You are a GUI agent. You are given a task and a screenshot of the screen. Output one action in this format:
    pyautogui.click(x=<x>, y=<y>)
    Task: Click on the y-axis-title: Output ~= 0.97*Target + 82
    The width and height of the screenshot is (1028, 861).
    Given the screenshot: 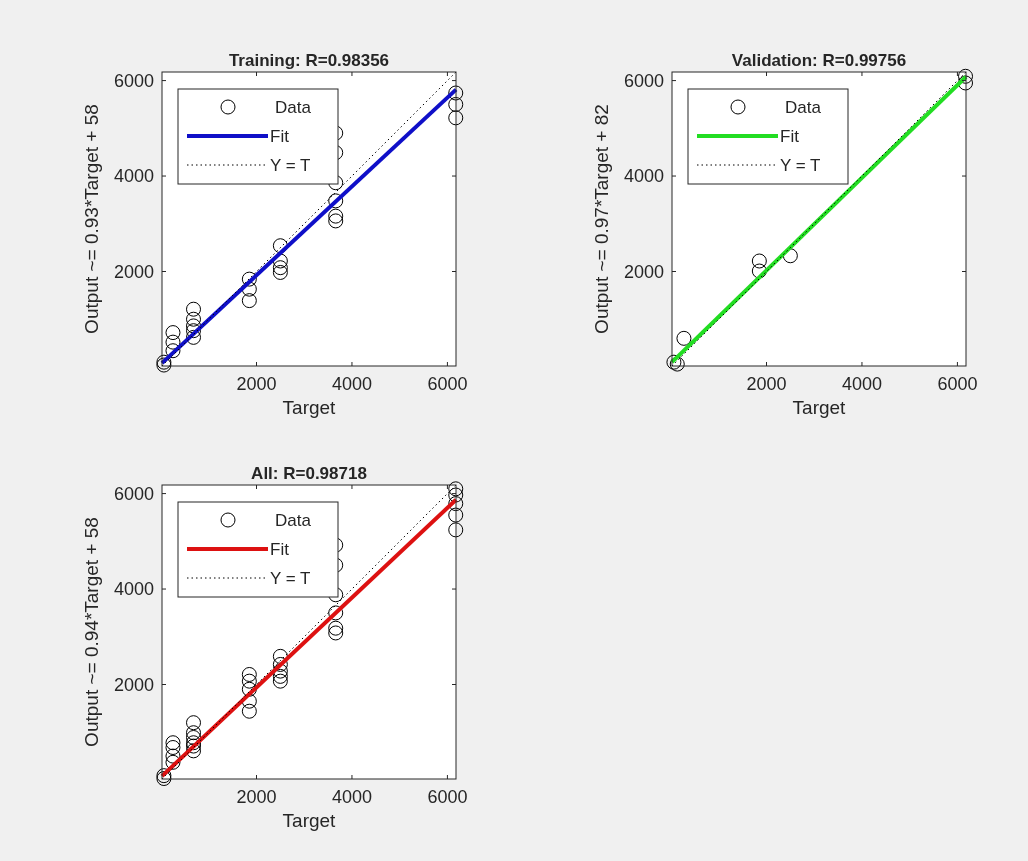 What is the action you would take?
    pyautogui.click(x=601, y=219)
    